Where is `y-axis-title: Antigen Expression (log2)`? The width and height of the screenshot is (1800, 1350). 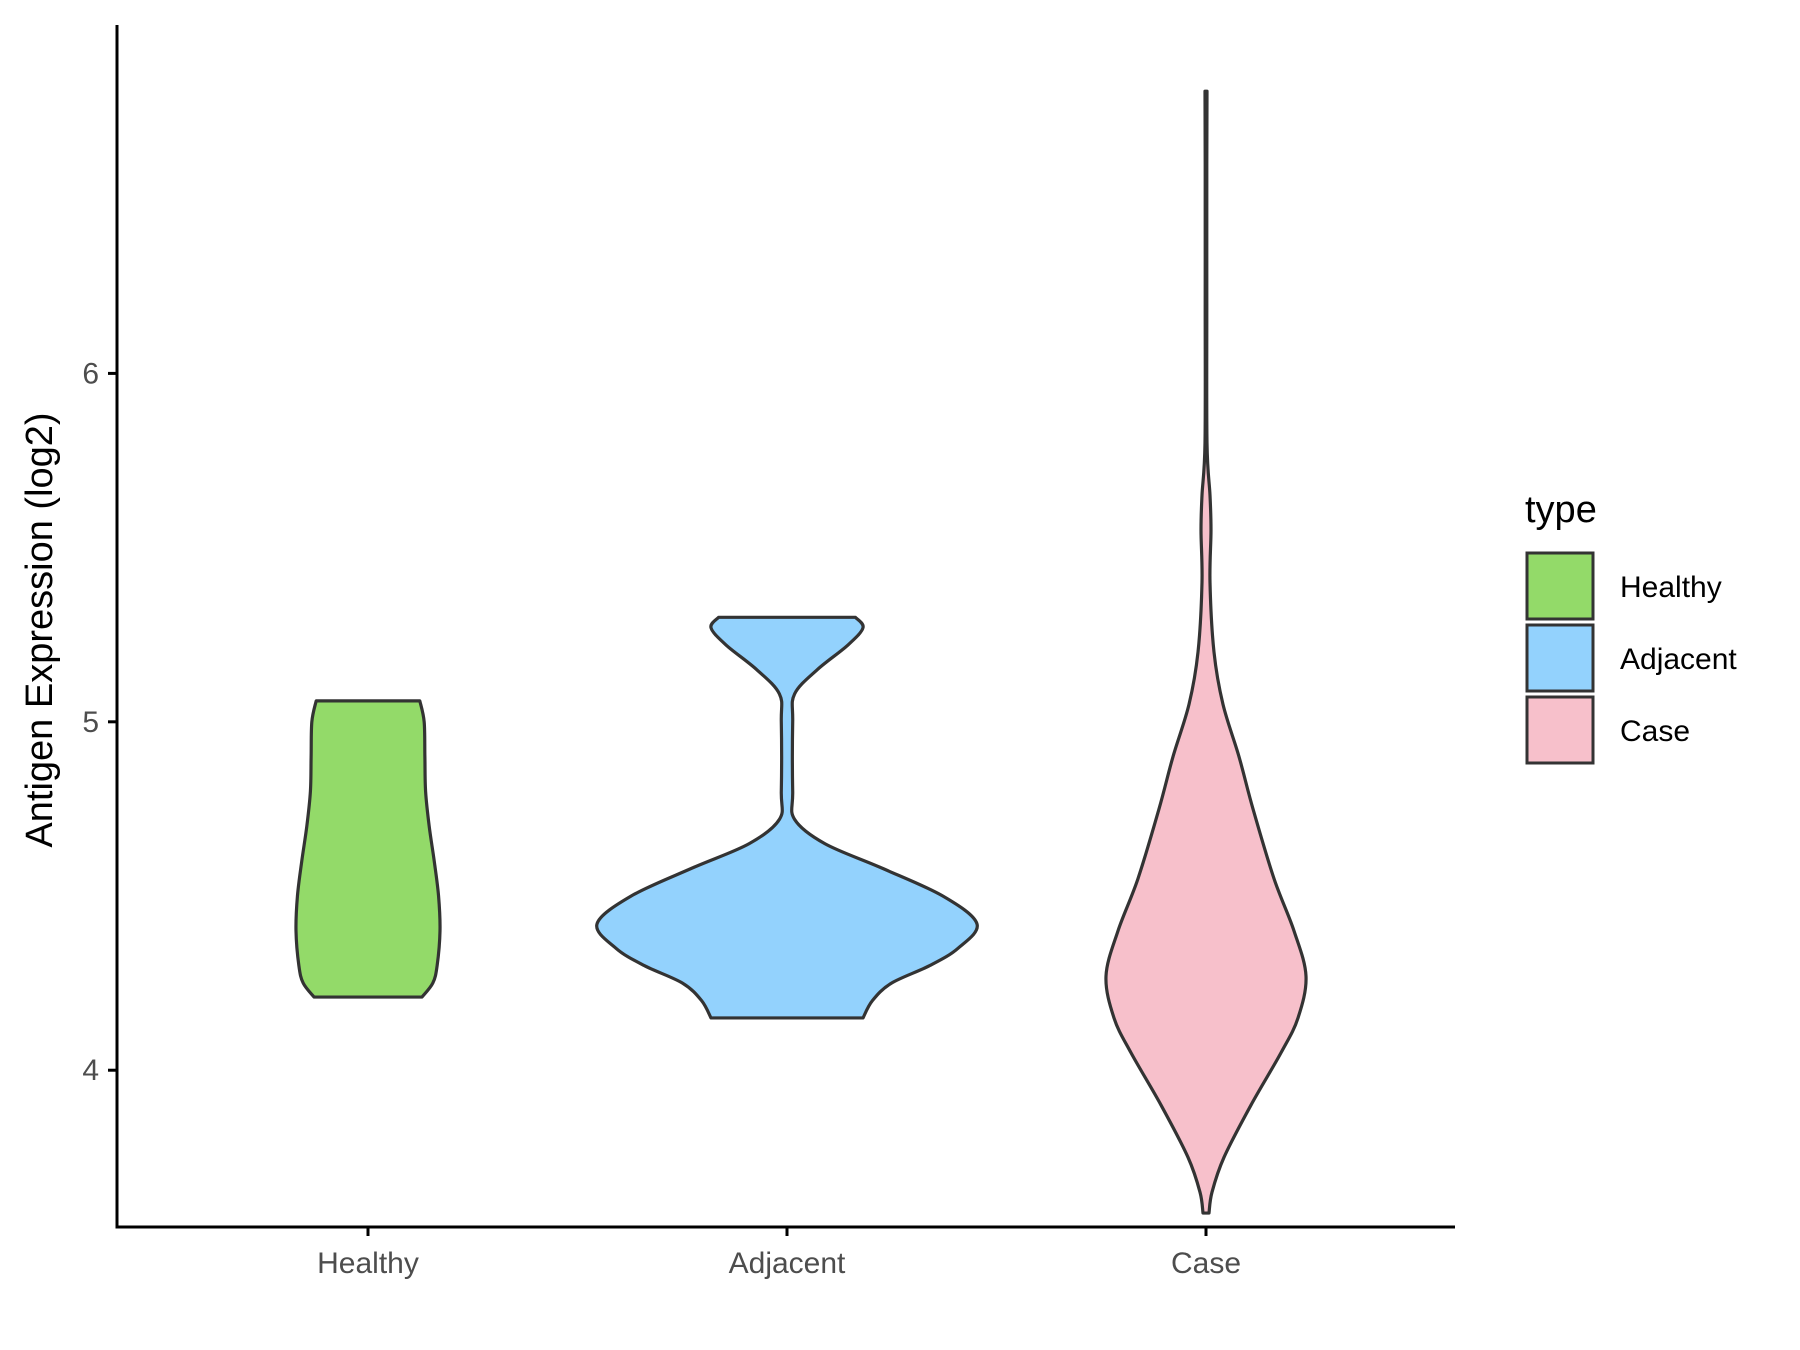 y-axis-title: Antigen Expression (log2) is located at coordinates (40, 629).